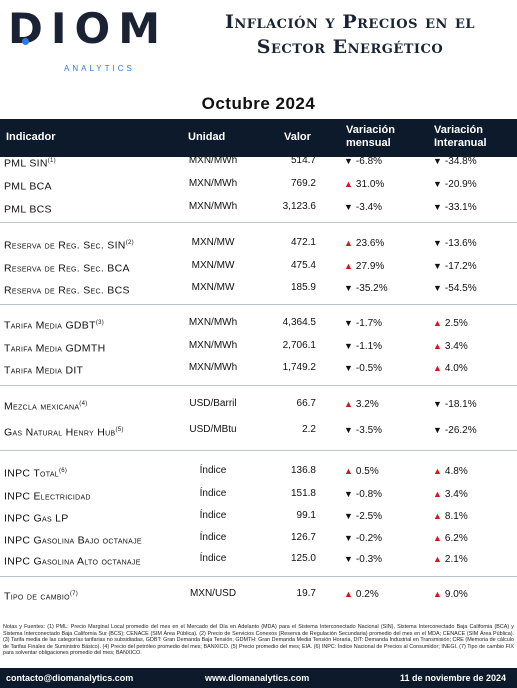 This screenshot has width=517, height=688. What do you see at coordinates (258, 494) in the screenshot?
I see `table-row: INPC Electricidad Índice 151.8 ▼ -0.8% ▲ 3.4%` at bounding box center [258, 494].